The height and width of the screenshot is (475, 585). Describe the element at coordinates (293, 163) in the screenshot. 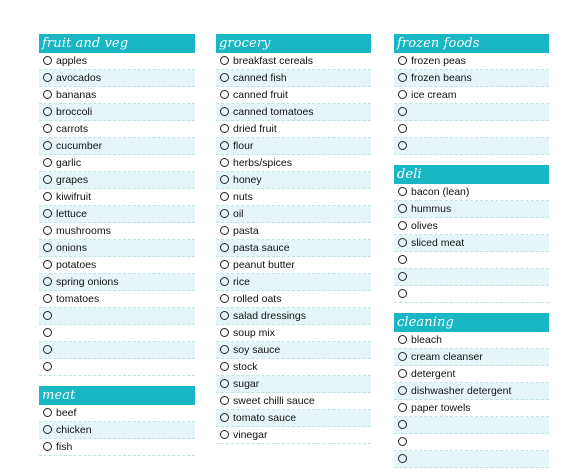

I see `list-item: herbs/spices` at that location.